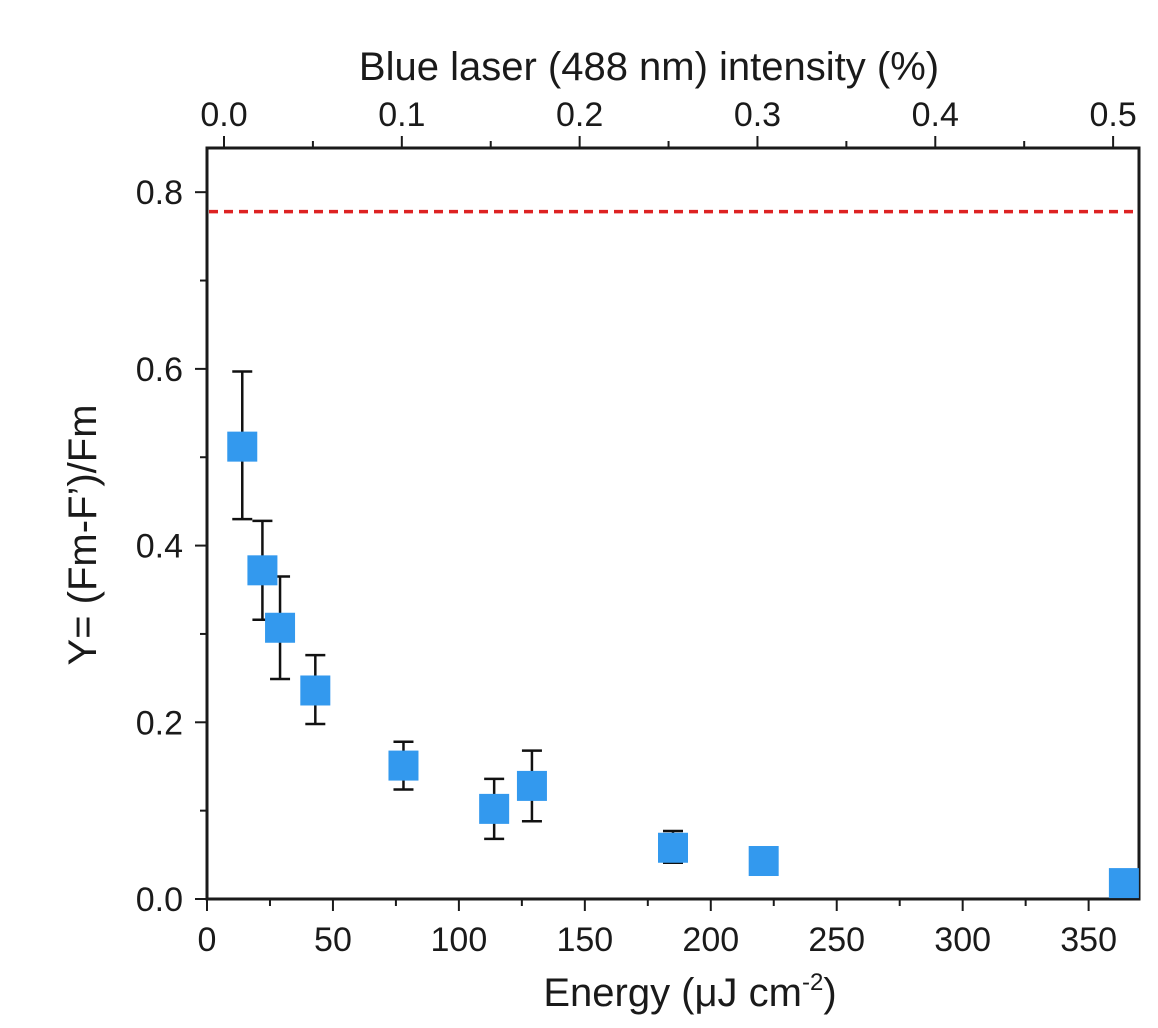 The image size is (1158, 1028). I want to click on x-axis-title: Energy (μJ cm-2), so click(689, 992).